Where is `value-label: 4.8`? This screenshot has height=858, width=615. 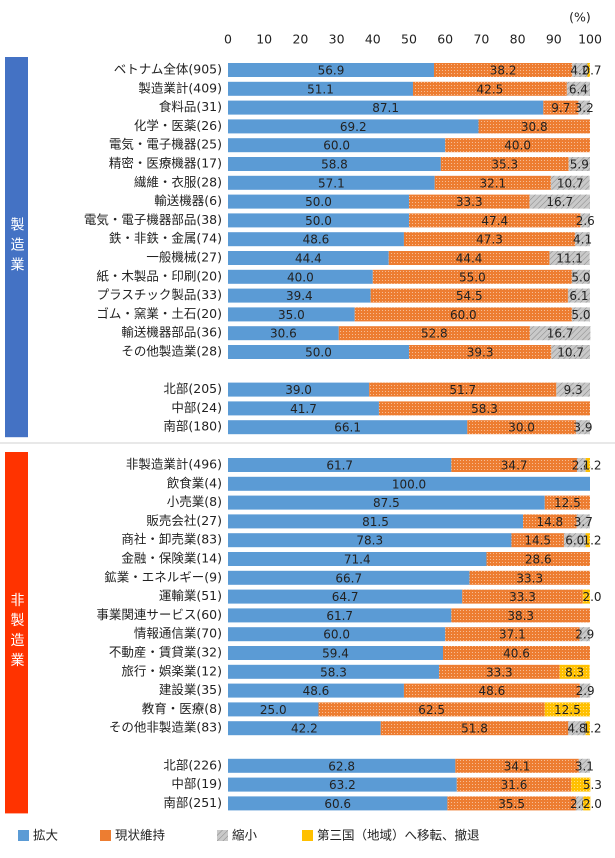
value-label: 4.8 is located at coordinates (576, 729).